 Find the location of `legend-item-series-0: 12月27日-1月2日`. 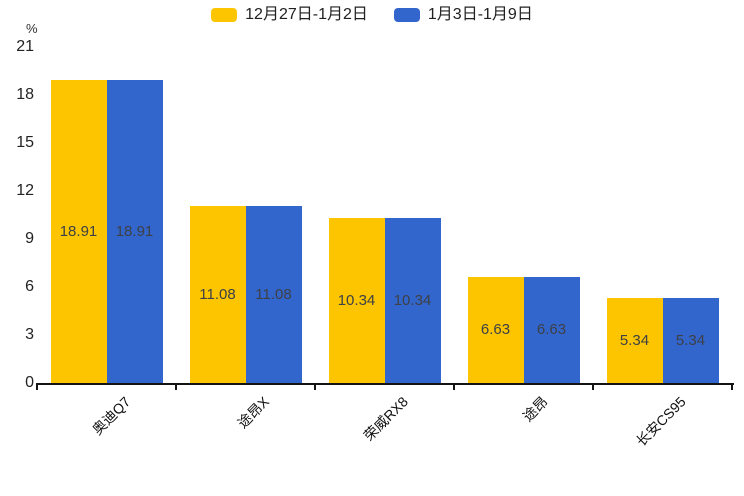

legend-item-series-0: 12月27日-1月2日 is located at coordinates (289, 15).